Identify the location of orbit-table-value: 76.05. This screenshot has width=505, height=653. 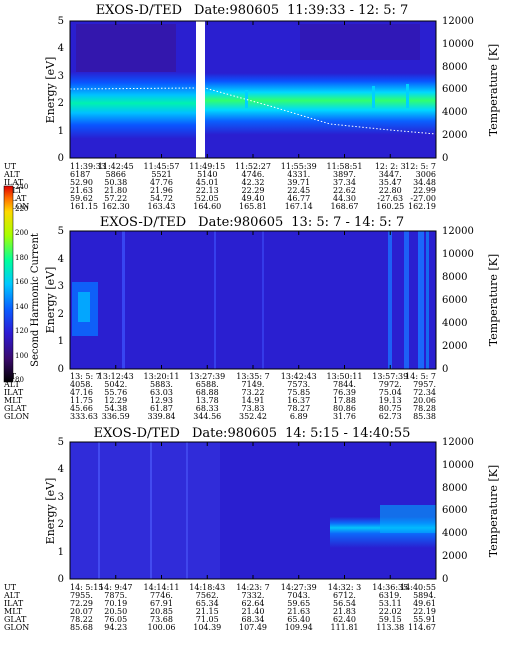
(115, 619).